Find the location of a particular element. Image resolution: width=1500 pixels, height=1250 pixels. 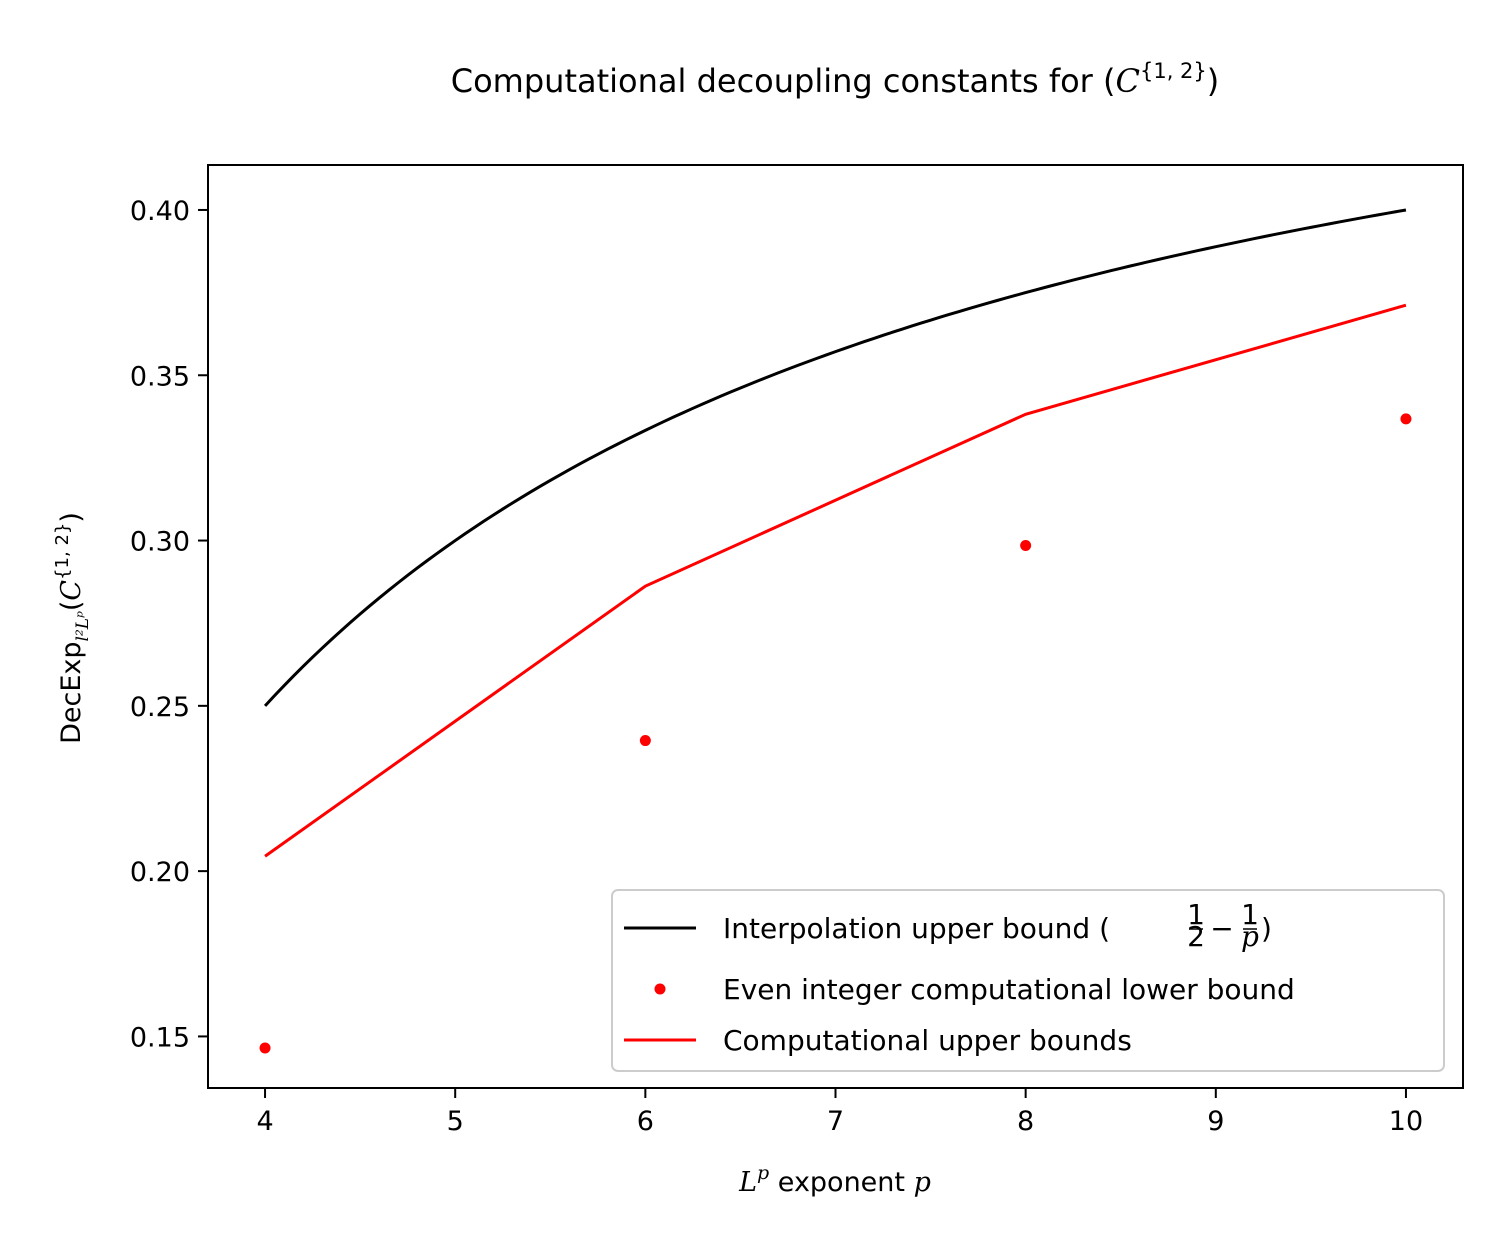

legend-label-lower-bound: Even integer computational lower bound is located at coordinates (1009, 989).